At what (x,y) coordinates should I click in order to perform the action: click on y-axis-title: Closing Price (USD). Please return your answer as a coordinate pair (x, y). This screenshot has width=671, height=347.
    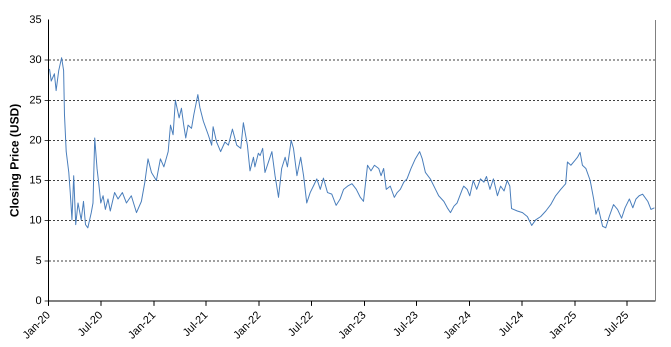
    Looking at the image, I should click on (15, 161).